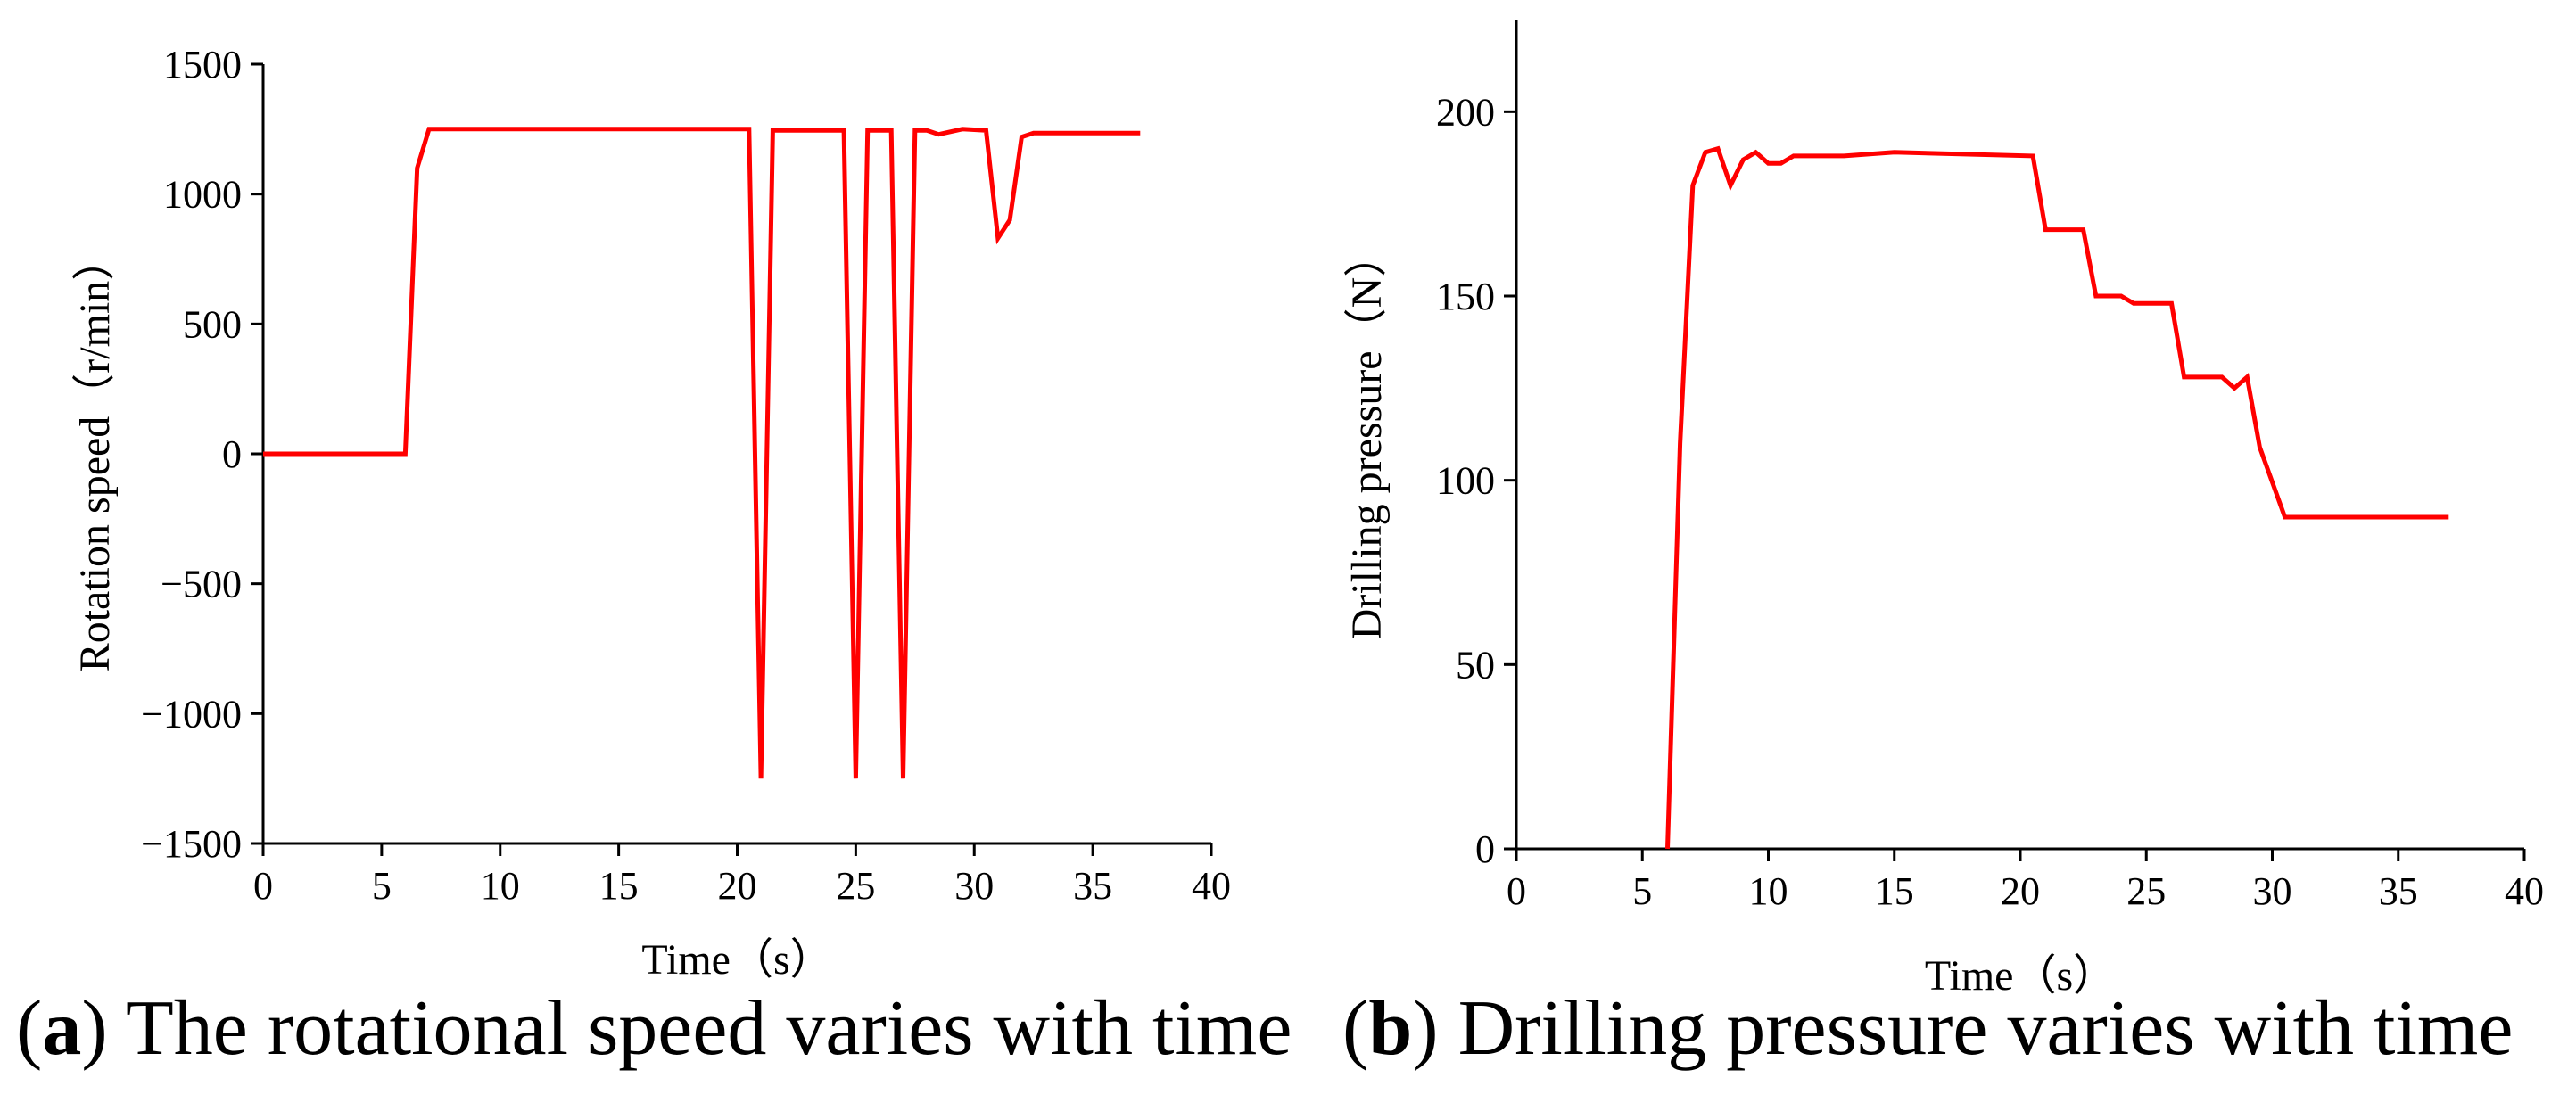 This screenshot has width=2576, height=1119. Describe the element at coordinates (1466, 112) in the screenshot. I see `y-tick-label: 200` at that location.